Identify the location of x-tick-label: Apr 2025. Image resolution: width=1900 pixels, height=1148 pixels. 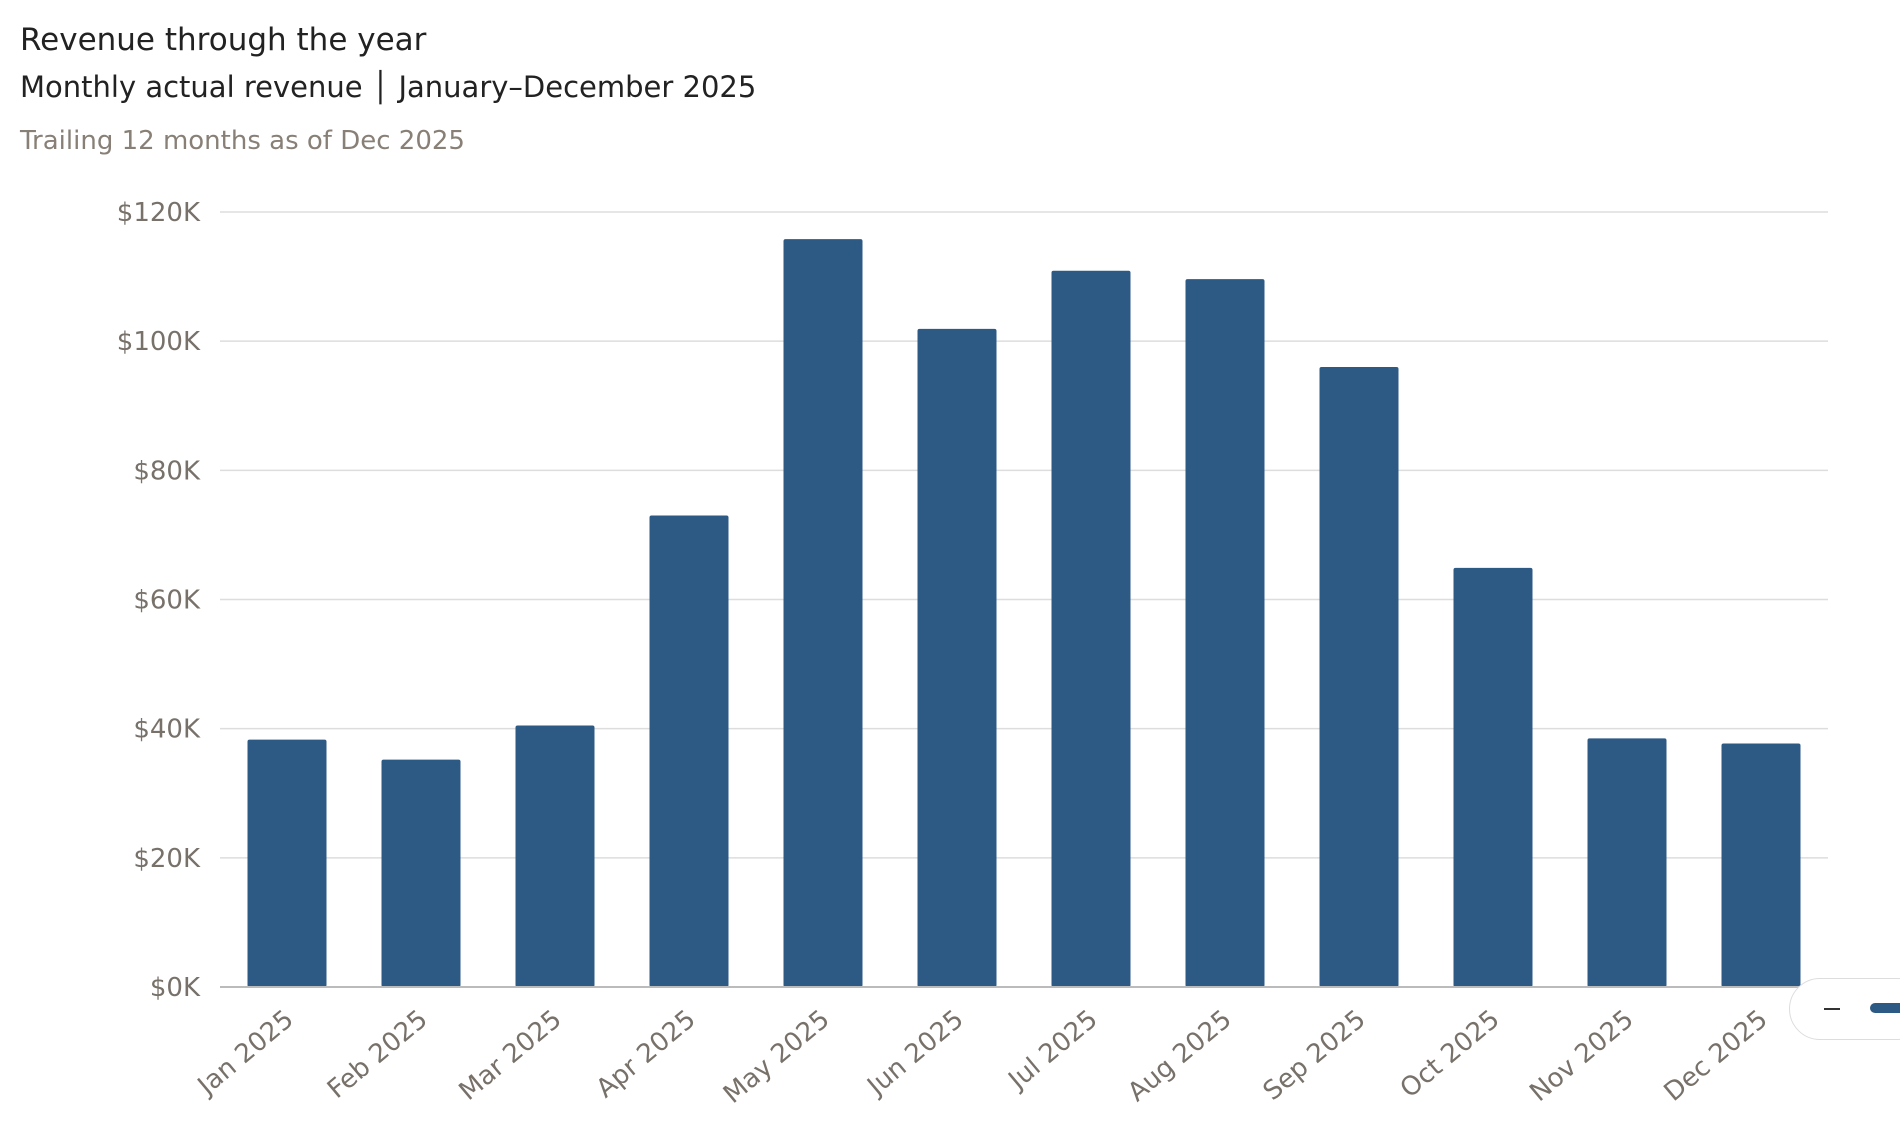
(646, 1054).